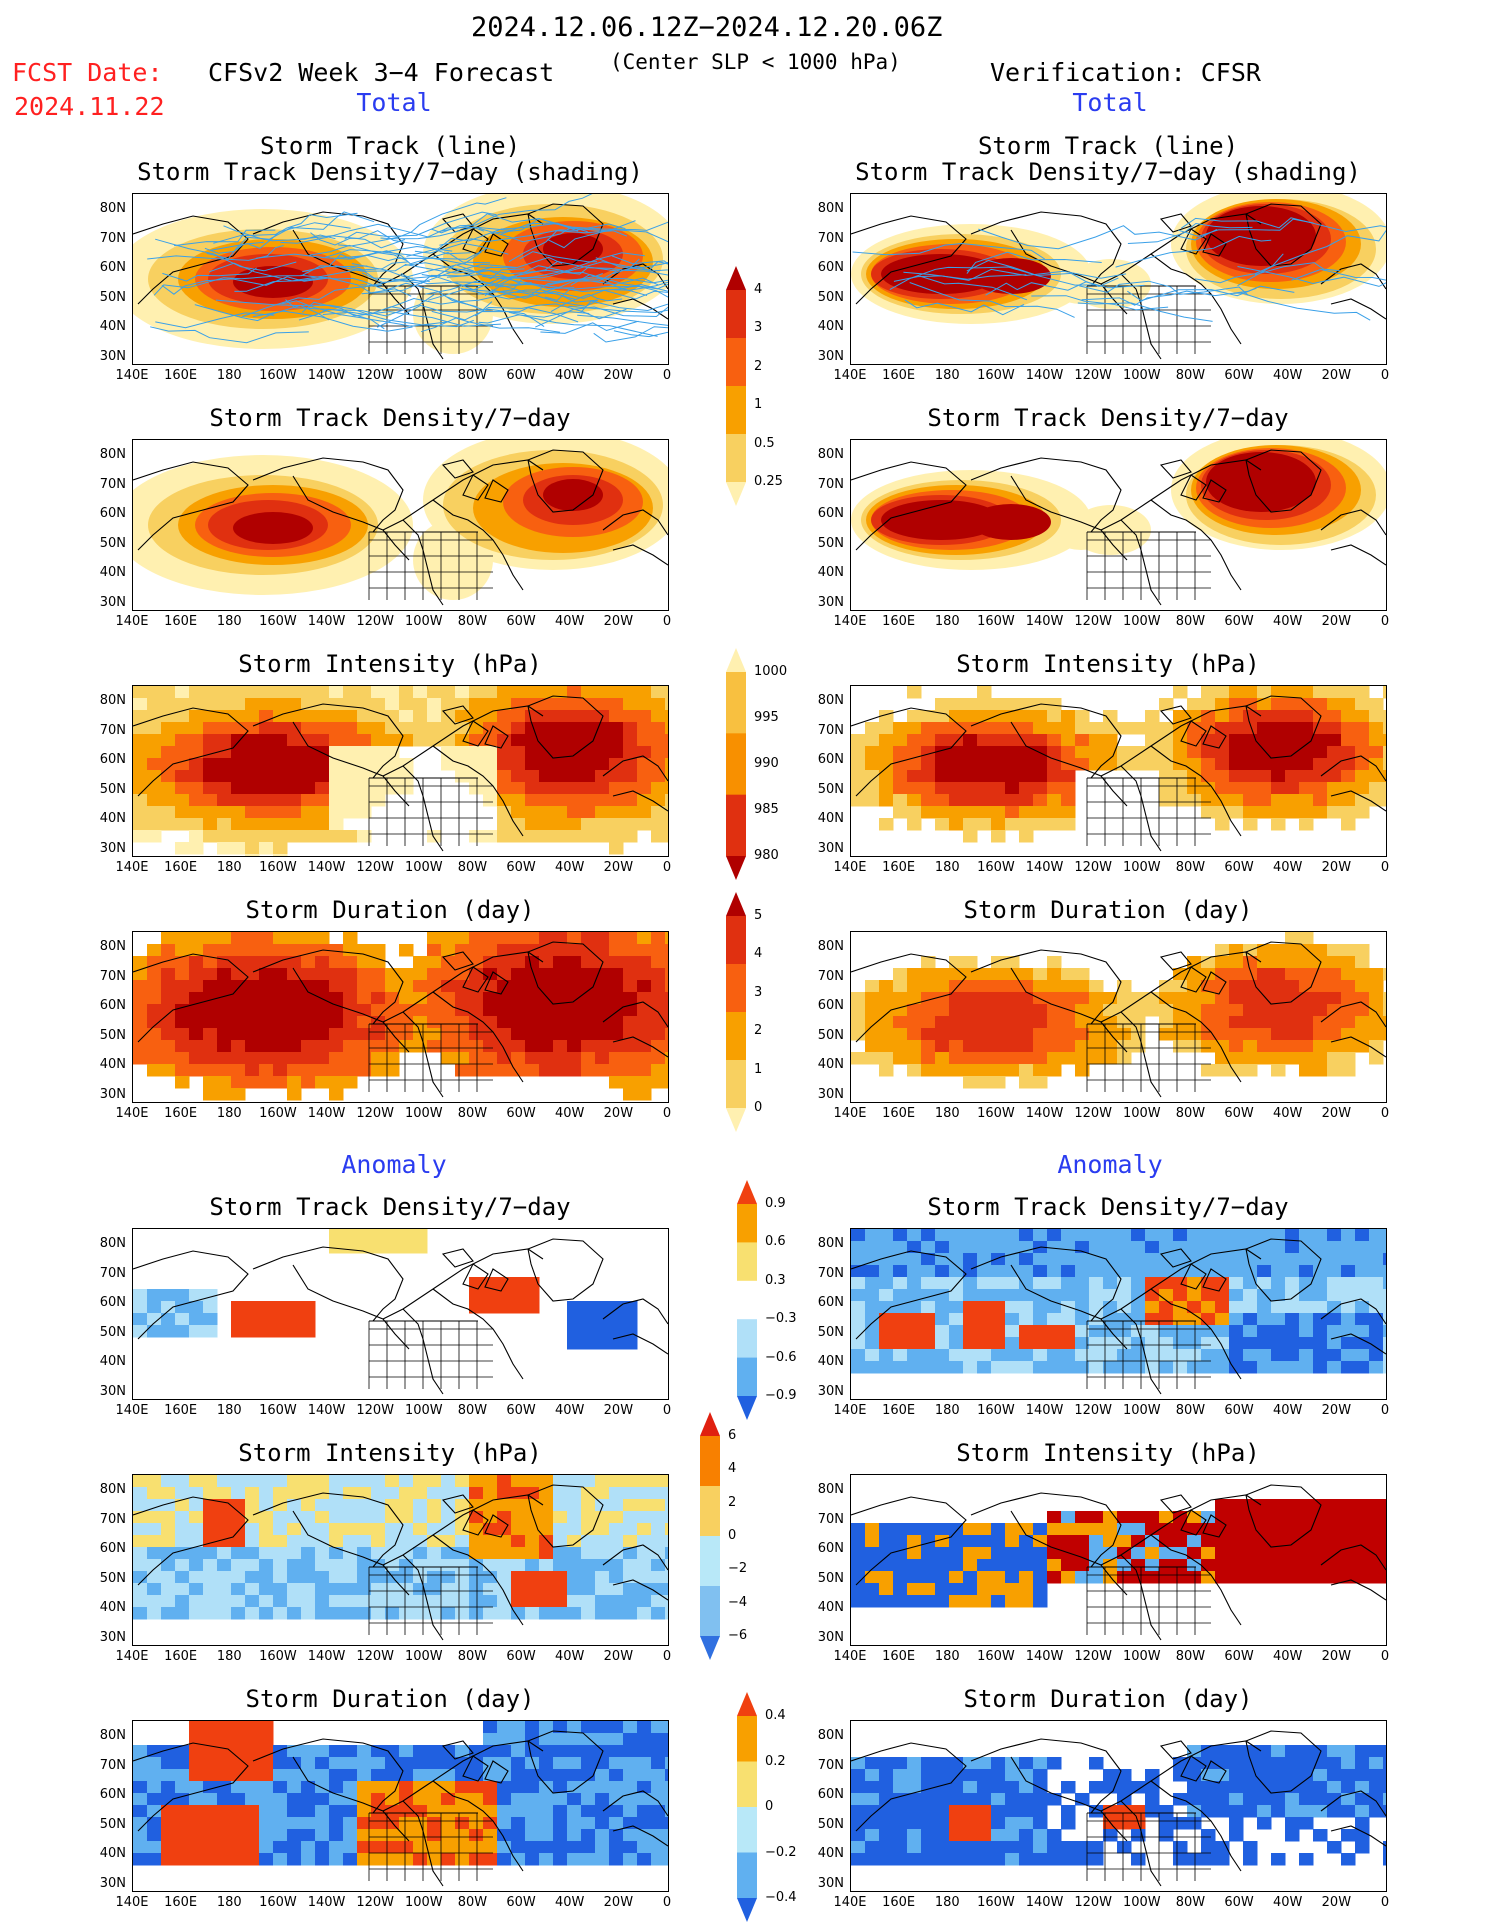 The width and height of the screenshot is (1487, 1926). What do you see at coordinates (400, 279) in the screenshot?
I see `track-panel-forecast` at bounding box center [400, 279].